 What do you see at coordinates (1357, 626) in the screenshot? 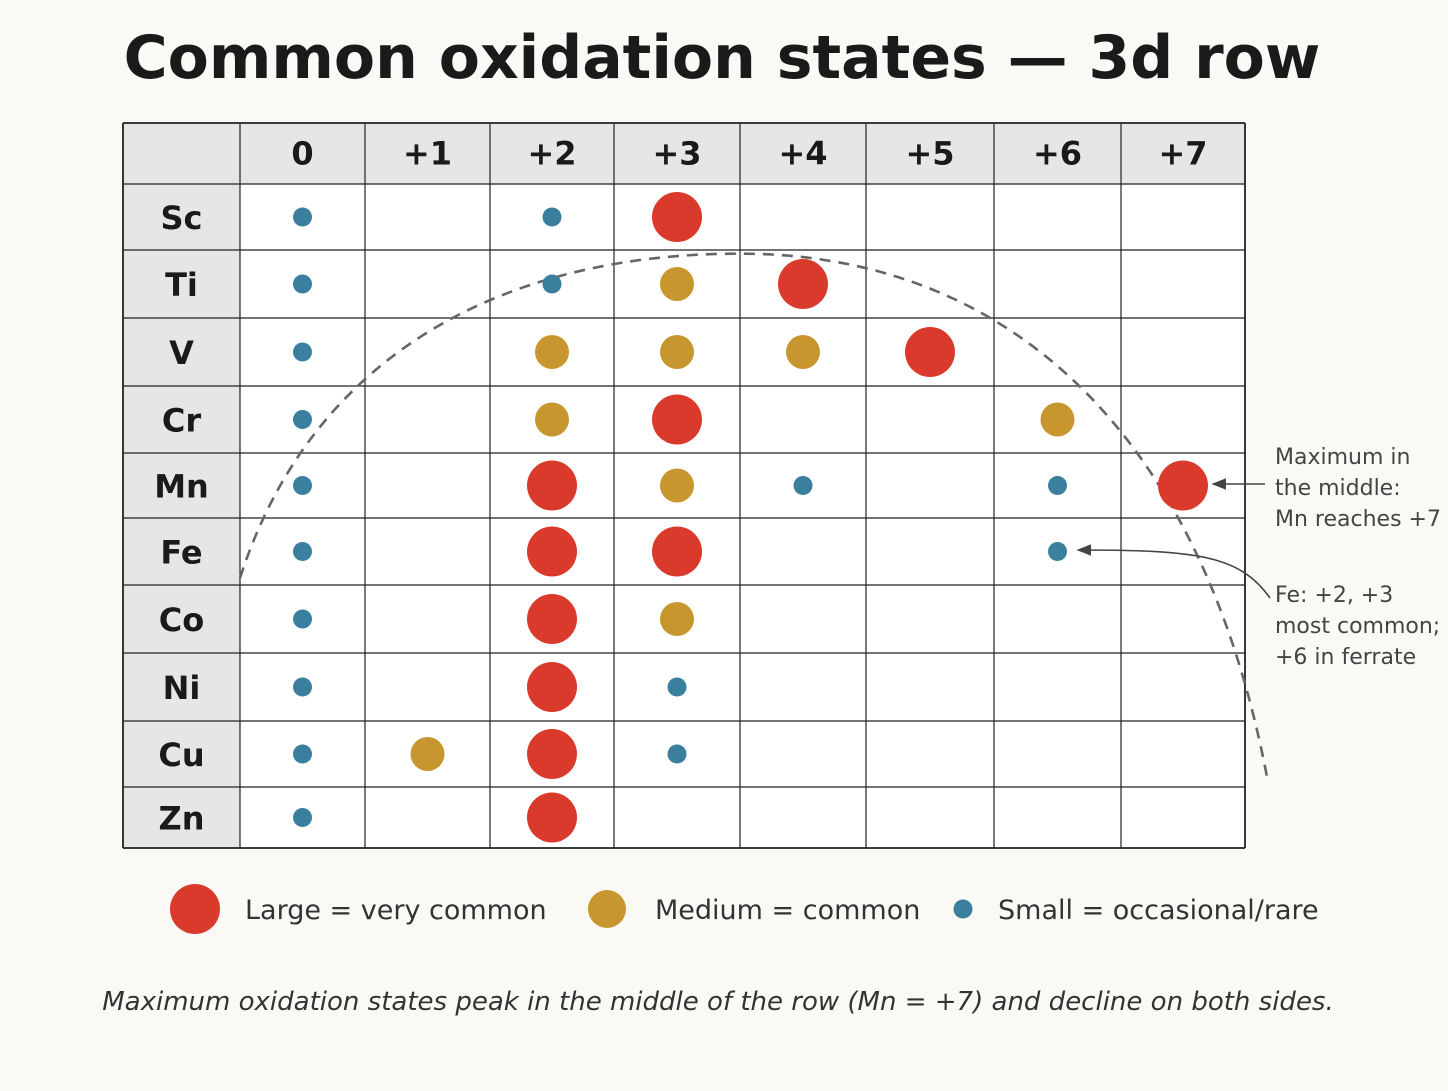
I see `annotation-text-1-1: most common;` at bounding box center [1357, 626].